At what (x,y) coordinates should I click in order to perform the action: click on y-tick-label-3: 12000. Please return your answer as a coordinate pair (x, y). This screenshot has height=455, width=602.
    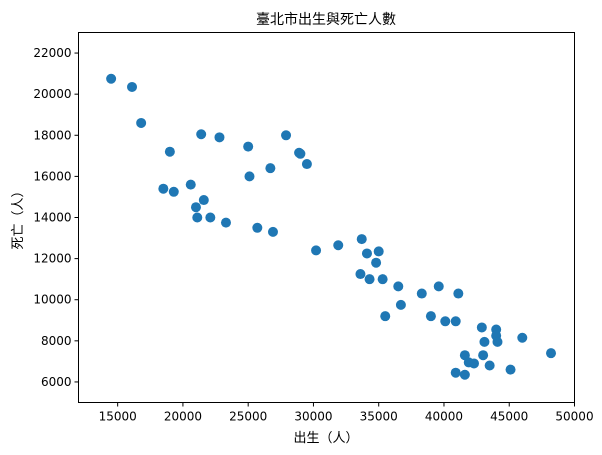
    Looking at the image, I should click on (52, 259).